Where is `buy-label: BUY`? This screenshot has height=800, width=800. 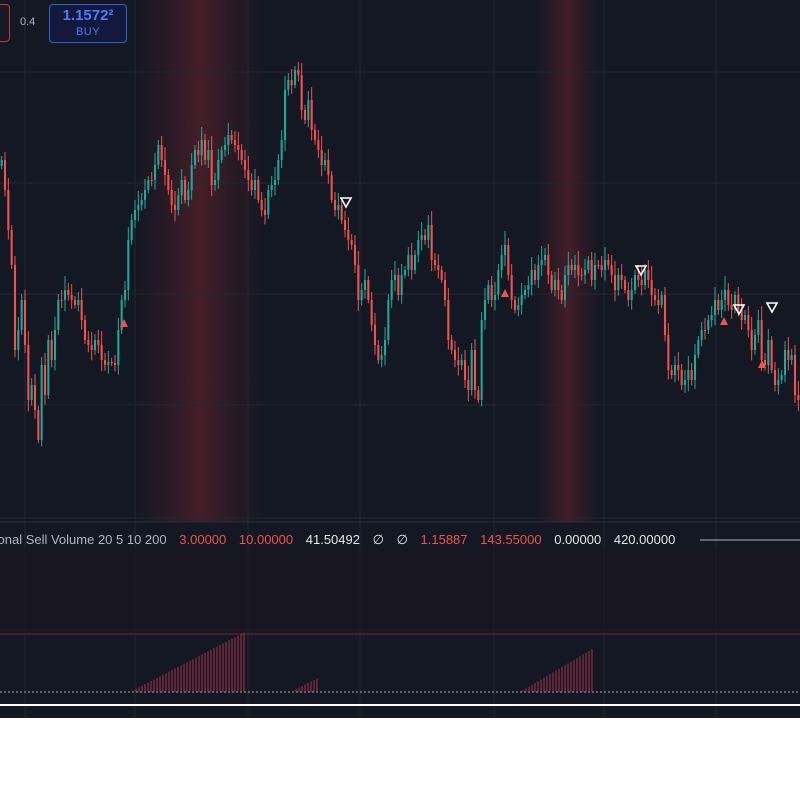
buy-label: BUY is located at coordinates (88, 32).